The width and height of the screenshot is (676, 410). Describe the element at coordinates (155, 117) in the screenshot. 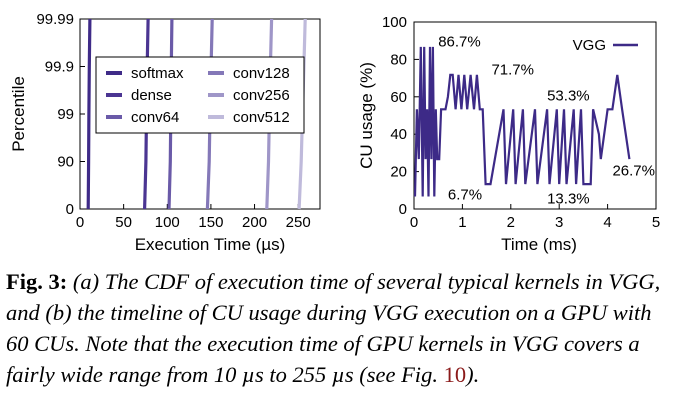

I see `cdf-legend-label-conv64: conv64` at that location.